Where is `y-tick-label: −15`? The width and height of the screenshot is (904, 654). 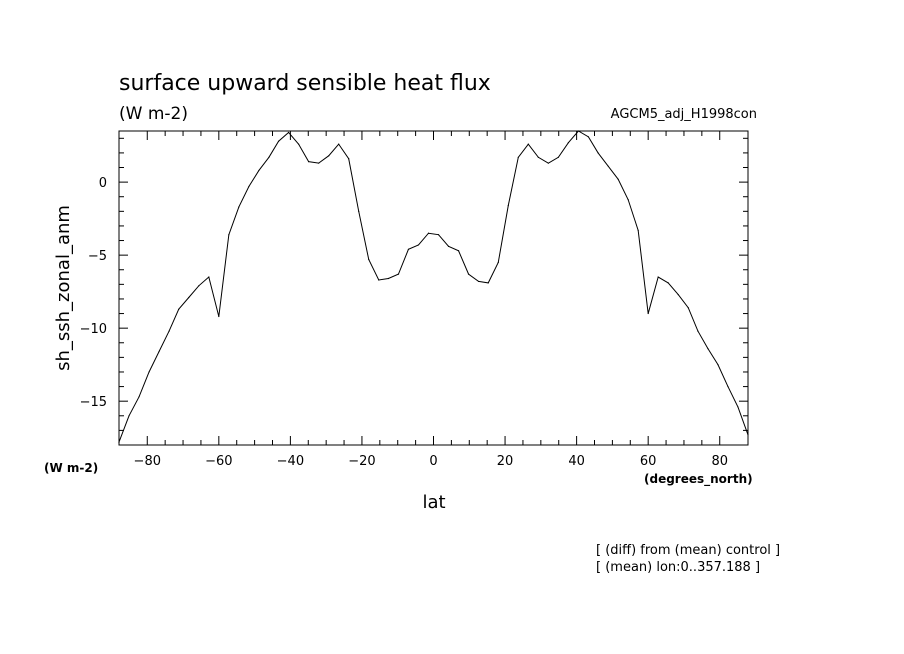 y-tick-label: −15 is located at coordinates (93, 402).